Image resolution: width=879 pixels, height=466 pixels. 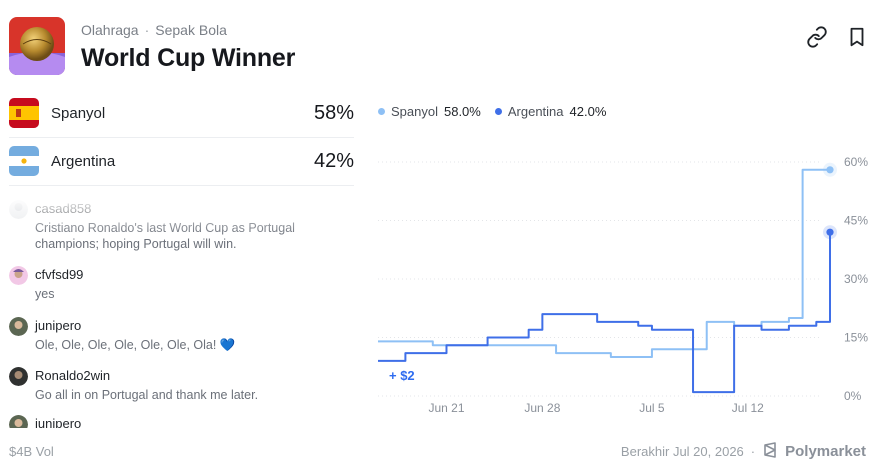 What do you see at coordinates (856, 338) in the screenshot?
I see `y-tick-label: 15%` at bounding box center [856, 338].